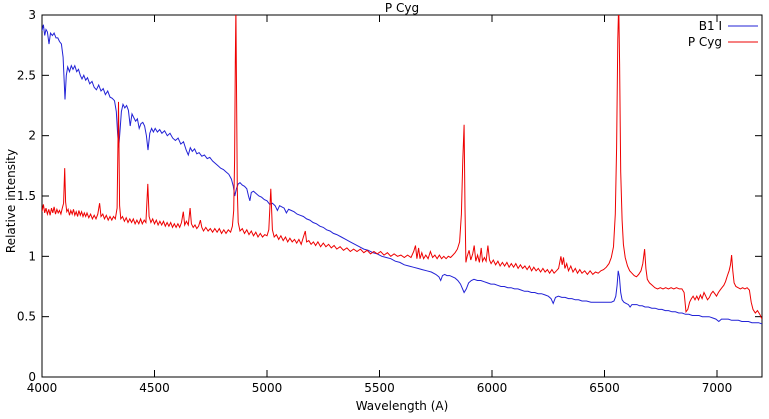 This screenshot has width=769, height=419. What do you see at coordinates (32, 15) in the screenshot?
I see `y-tick-label: 3` at bounding box center [32, 15].